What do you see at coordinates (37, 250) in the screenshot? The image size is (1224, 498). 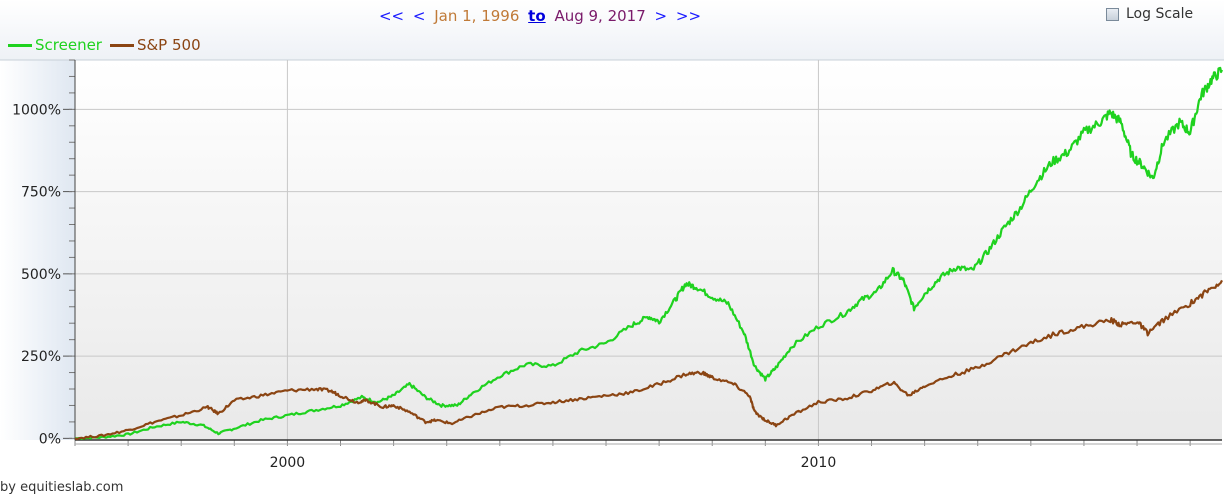 I see `y-axis-panel` at bounding box center [37, 250].